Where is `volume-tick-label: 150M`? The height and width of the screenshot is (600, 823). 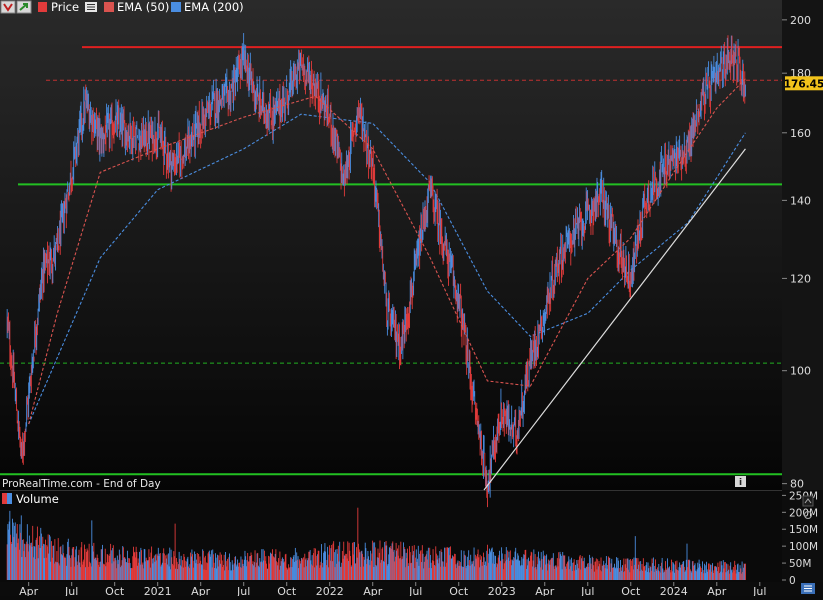
volume-tick-label: 150M is located at coordinates (803, 530).